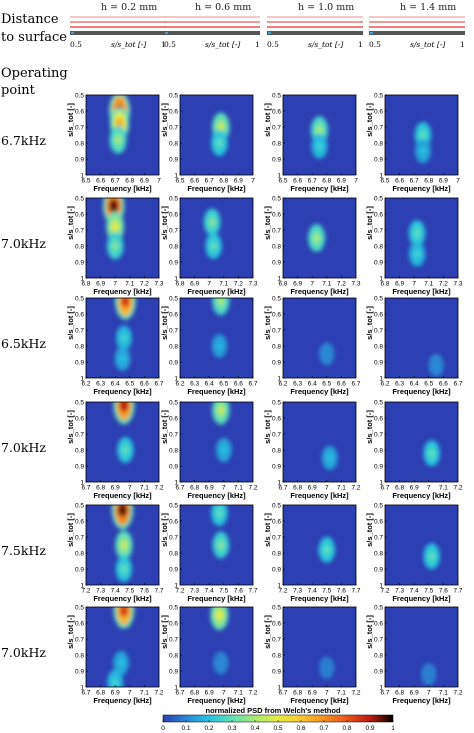 The height and width of the screenshot is (733, 474). What do you see at coordinates (326, 591) in the screenshot?
I see `x-tick-label: 7.5` at bounding box center [326, 591].